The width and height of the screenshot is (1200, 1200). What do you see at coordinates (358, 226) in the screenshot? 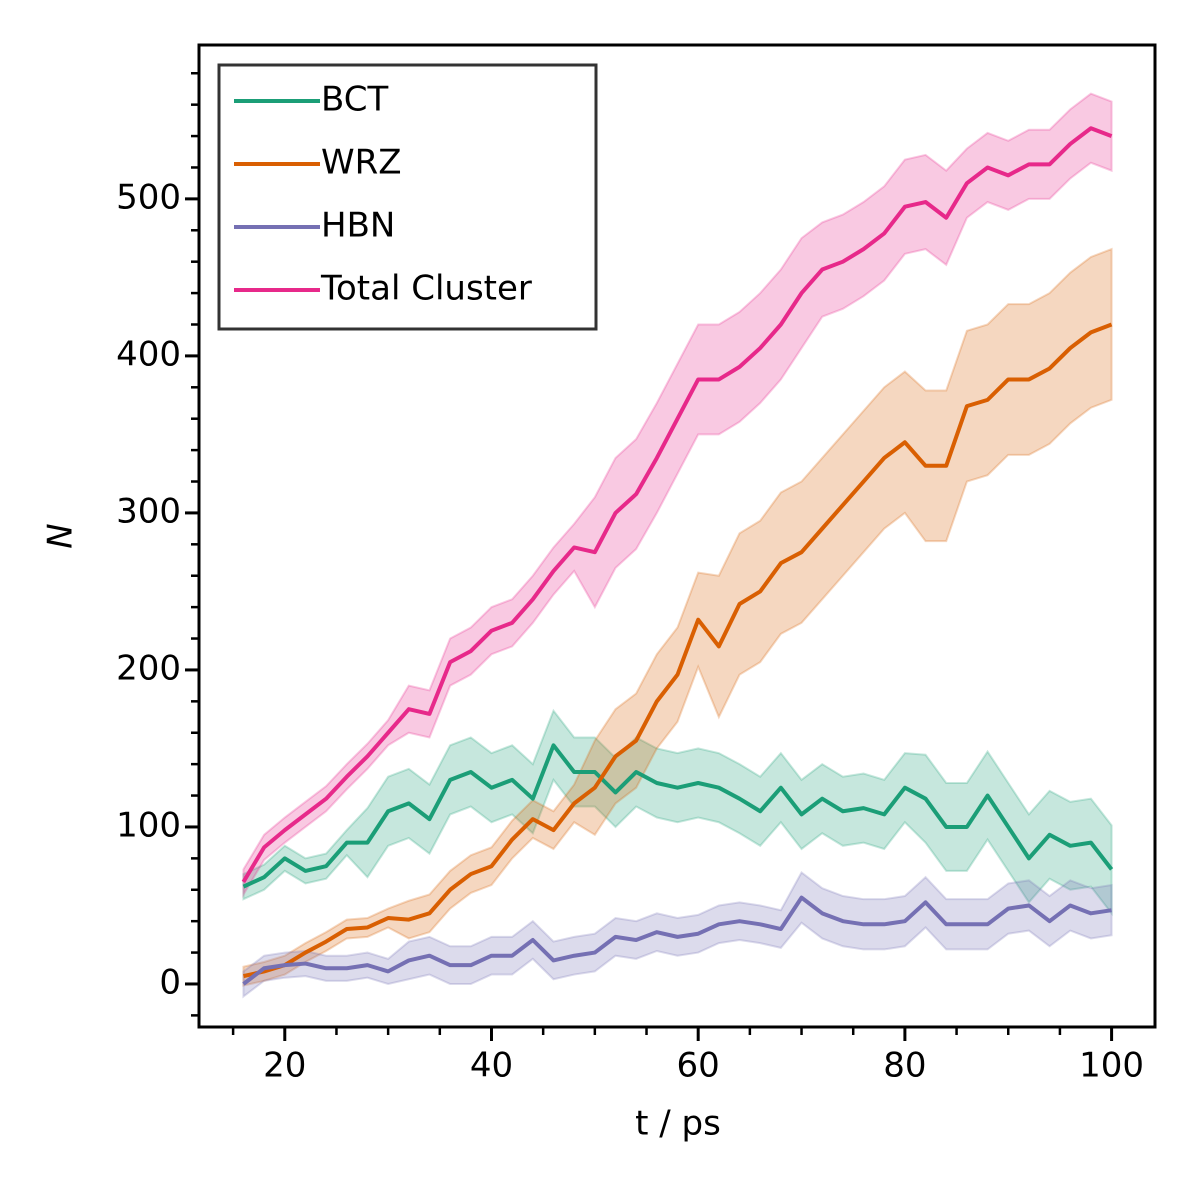
I see `legend-label: HBN` at bounding box center [358, 226].